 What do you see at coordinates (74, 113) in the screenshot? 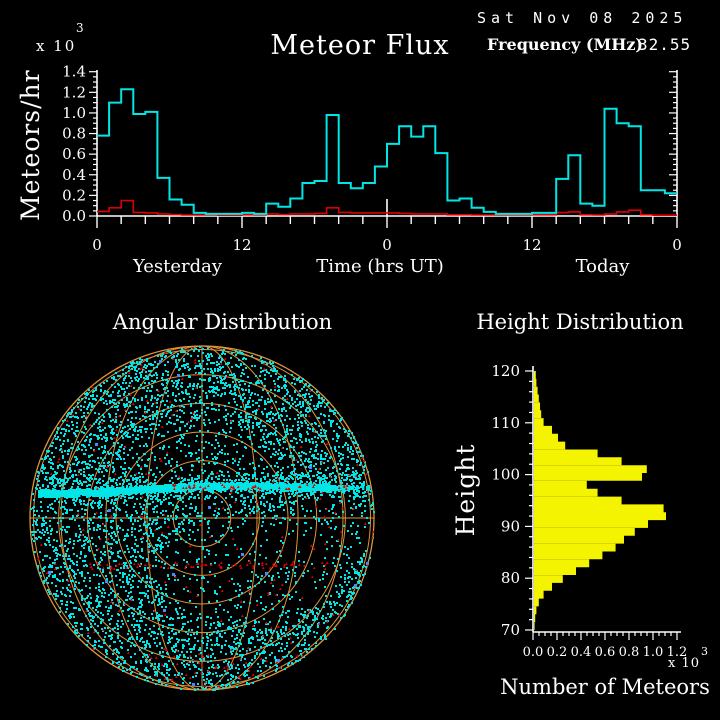
I see `flux-y-tick-label: 1.0` at bounding box center [74, 113].